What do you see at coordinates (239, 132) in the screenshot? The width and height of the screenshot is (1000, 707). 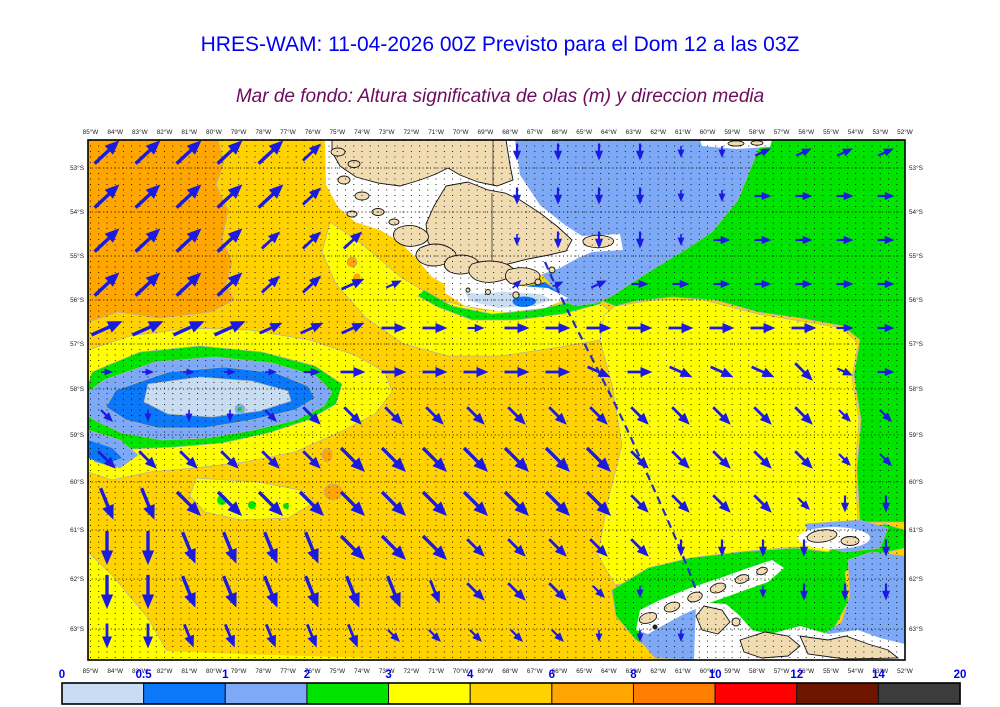 I see `lon-label-top: 79°W` at bounding box center [239, 132].